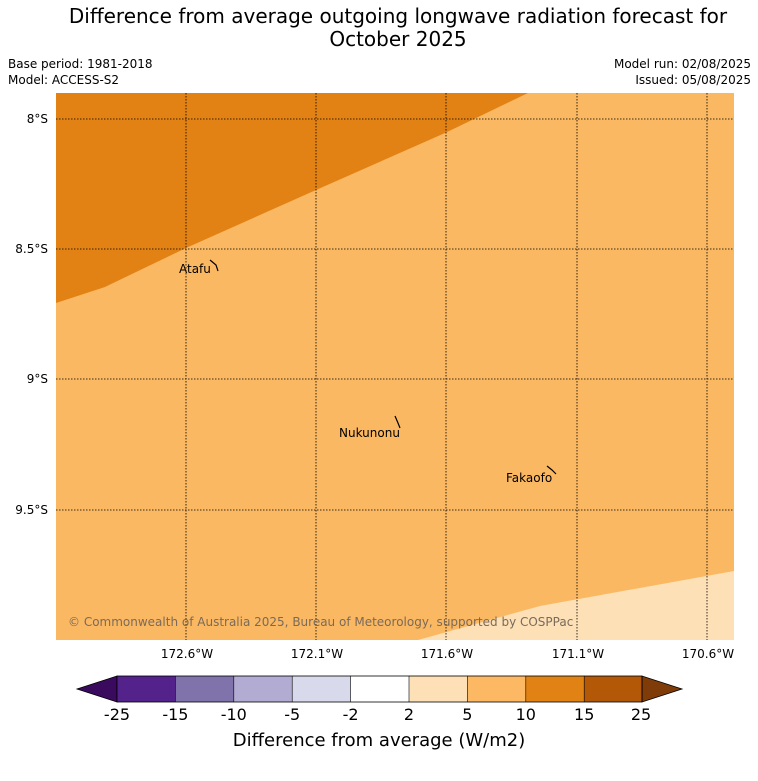 The image size is (758, 781). I want to click on colorbar-label: Difference from average (W/m2), so click(379, 740).